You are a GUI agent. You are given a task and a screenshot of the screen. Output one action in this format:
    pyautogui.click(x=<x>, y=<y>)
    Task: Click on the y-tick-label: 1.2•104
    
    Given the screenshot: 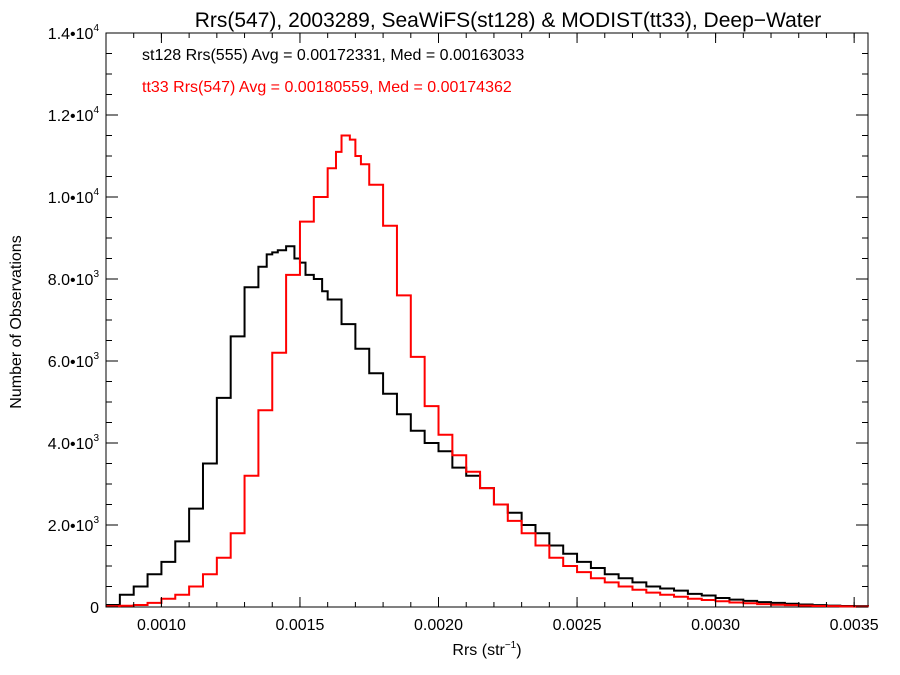 What is the action you would take?
    pyautogui.click(x=74, y=115)
    